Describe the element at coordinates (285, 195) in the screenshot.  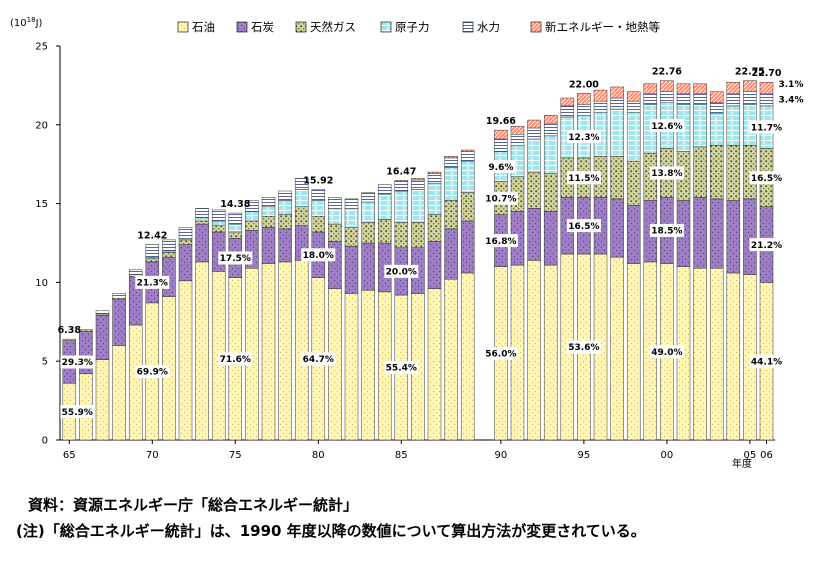
I see `bar-segment-hydro-1978` at that location.